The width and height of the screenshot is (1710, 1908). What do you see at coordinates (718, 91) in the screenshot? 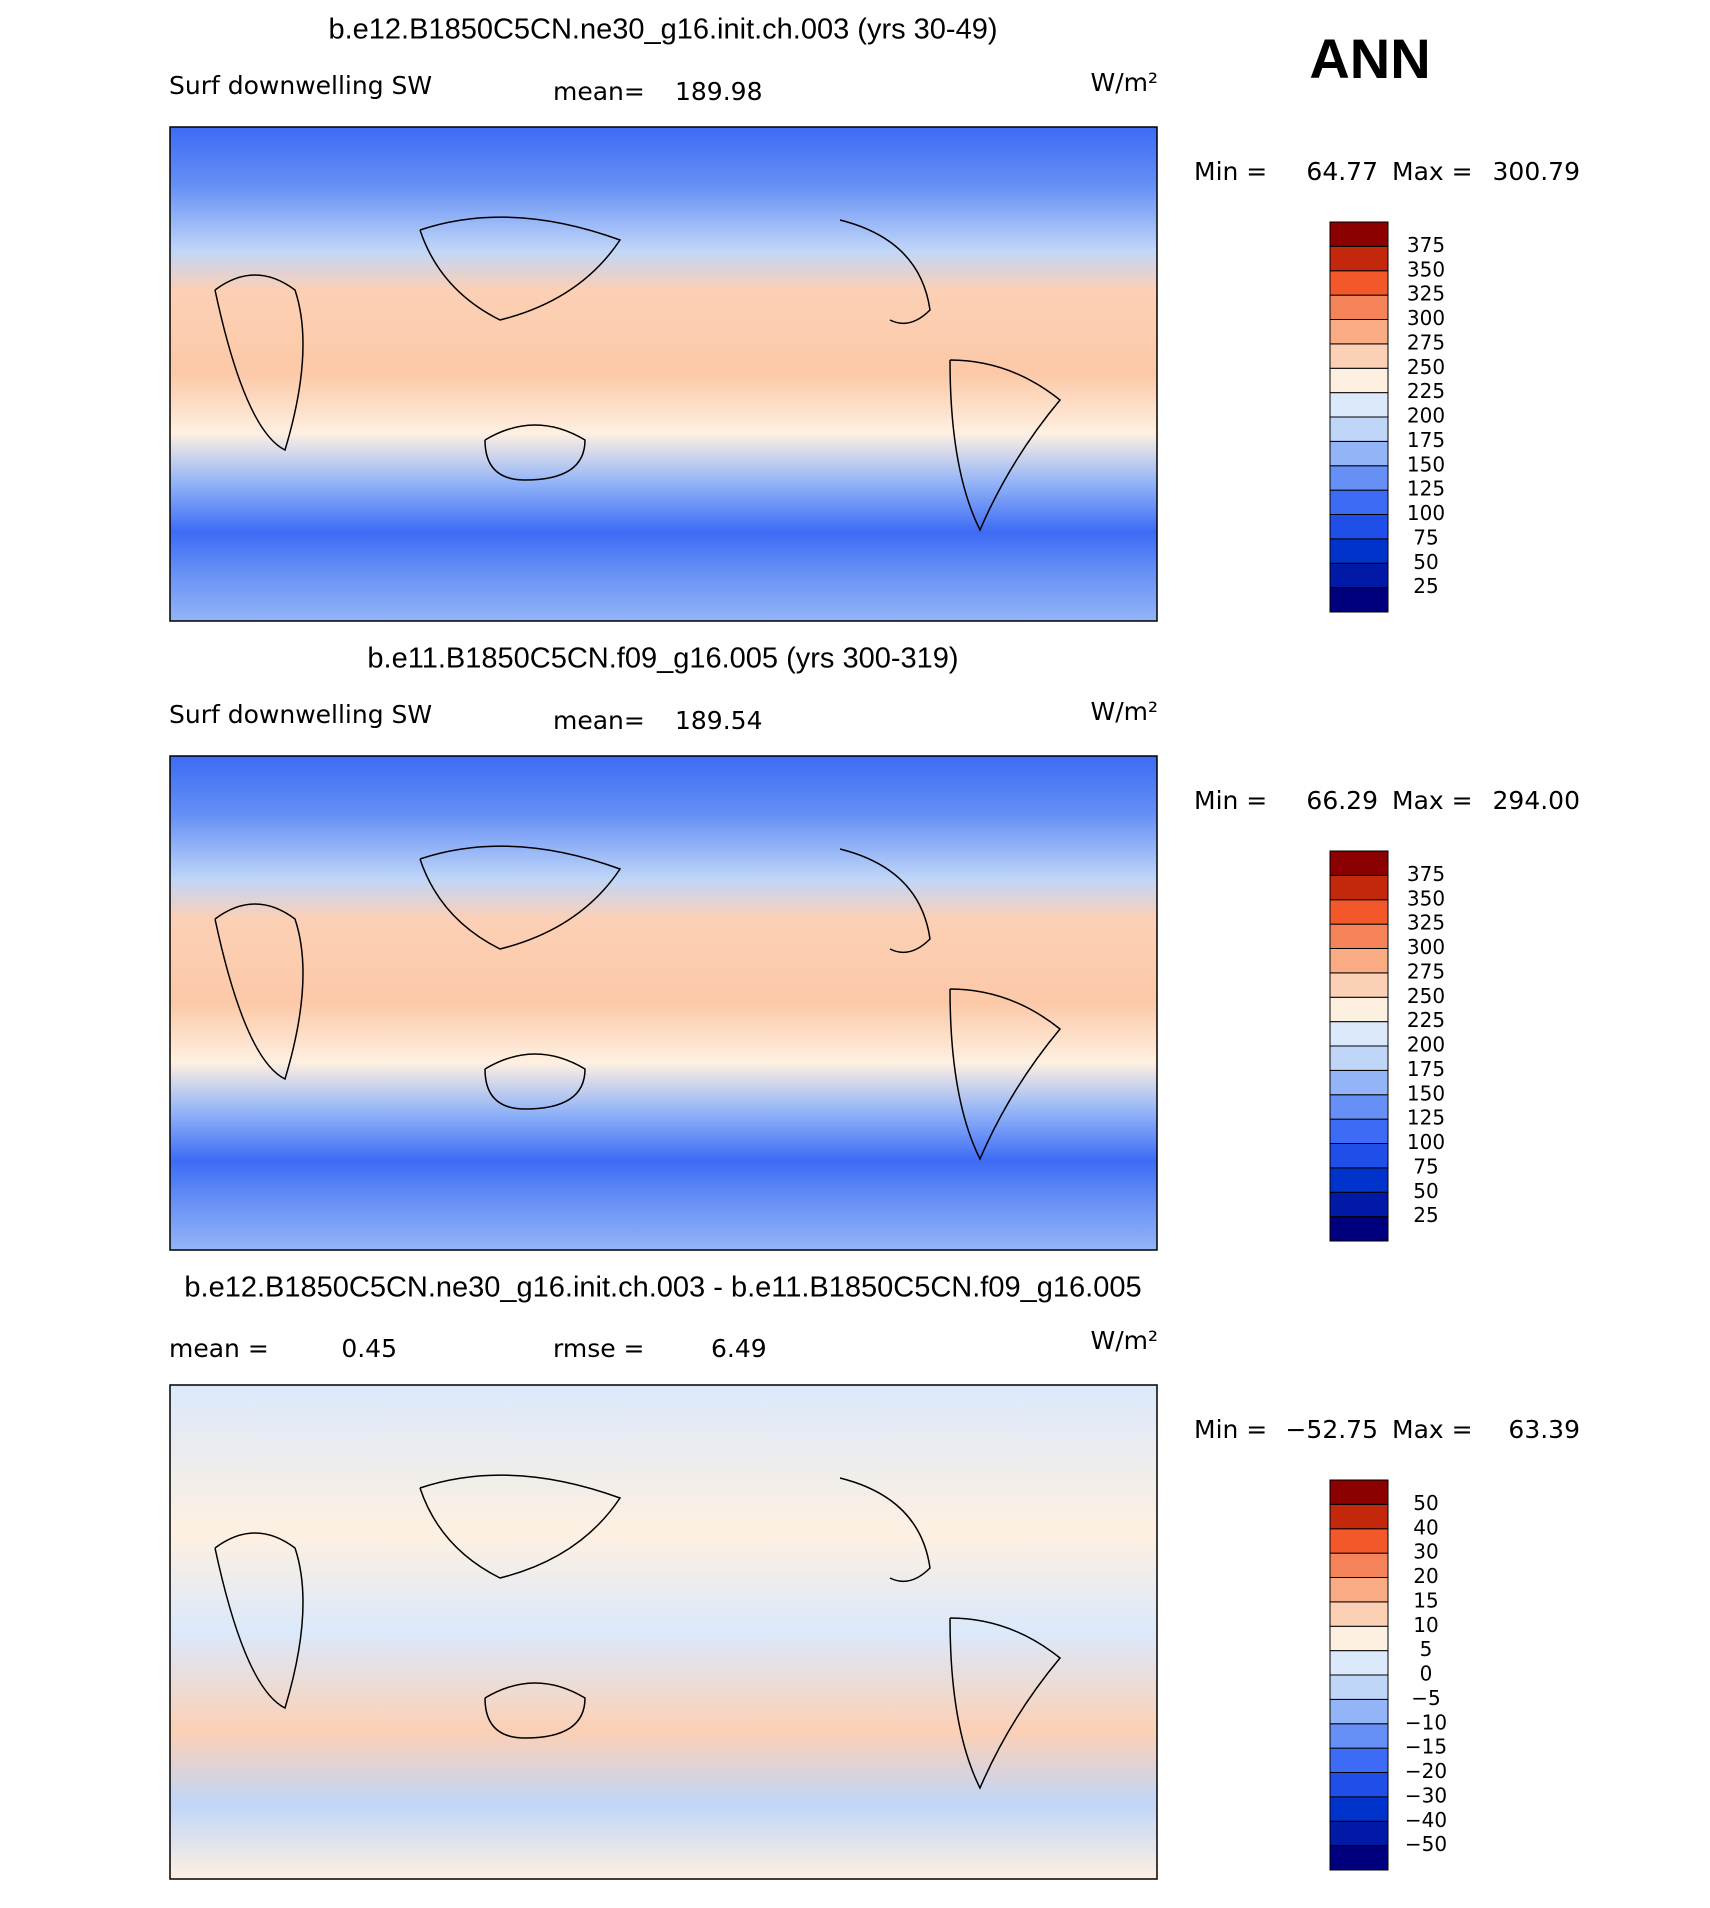
I see `mean-value: 189.98` at bounding box center [718, 91].